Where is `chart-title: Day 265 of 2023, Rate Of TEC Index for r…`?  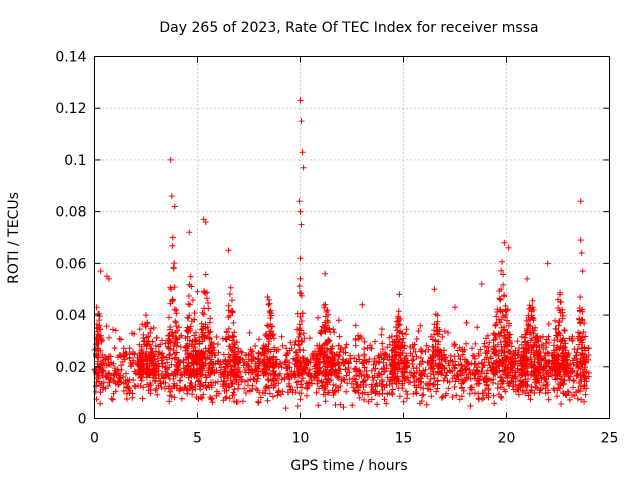 chart-title: Day 265 of 2023, Rate Of TEC Index for r… is located at coordinates (348, 28).